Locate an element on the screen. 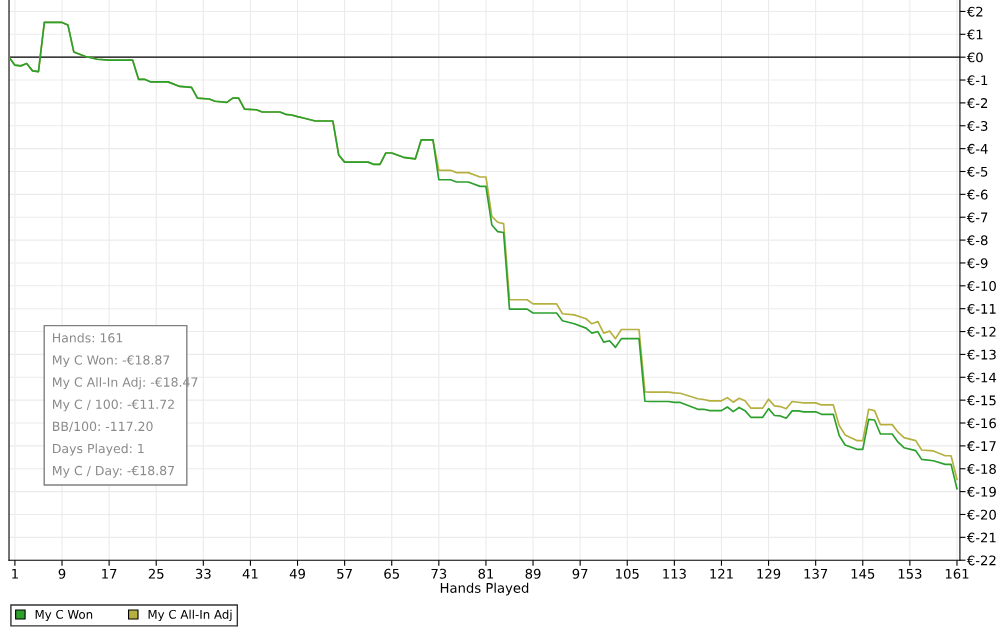 The width and height of the screenshot is (1002, 633). x-tick-label: 81 is located at coordinates (486, 573).